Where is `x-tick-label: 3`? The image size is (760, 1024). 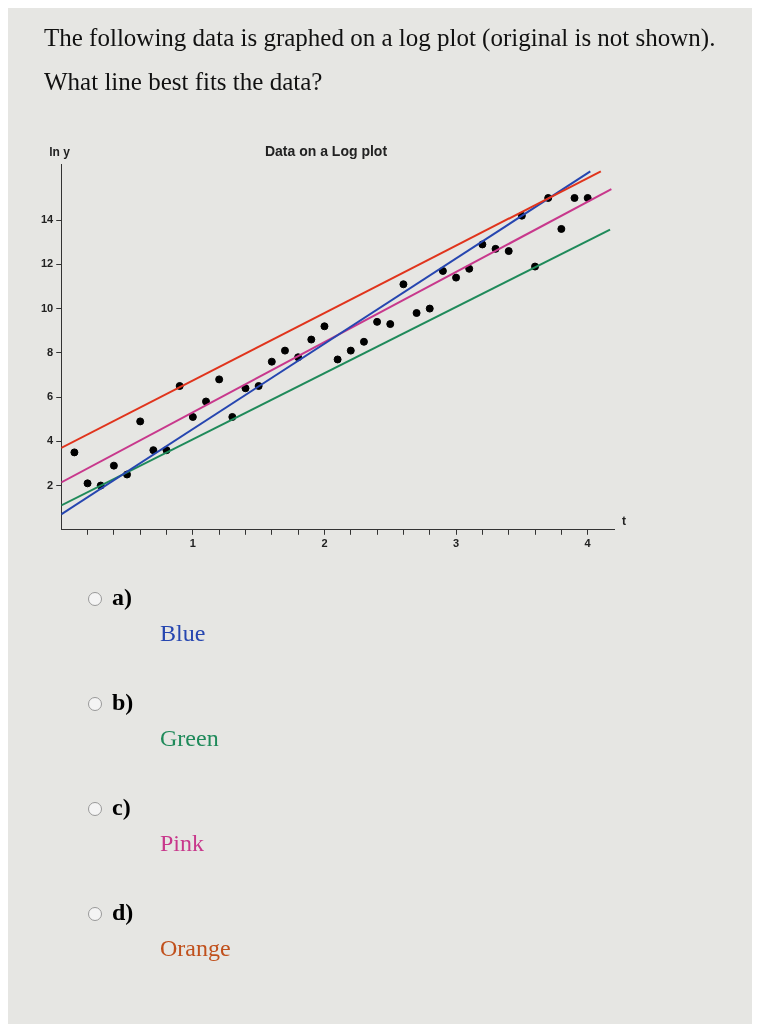
x-tick-label: 3 is located at coordinates (456, 543).